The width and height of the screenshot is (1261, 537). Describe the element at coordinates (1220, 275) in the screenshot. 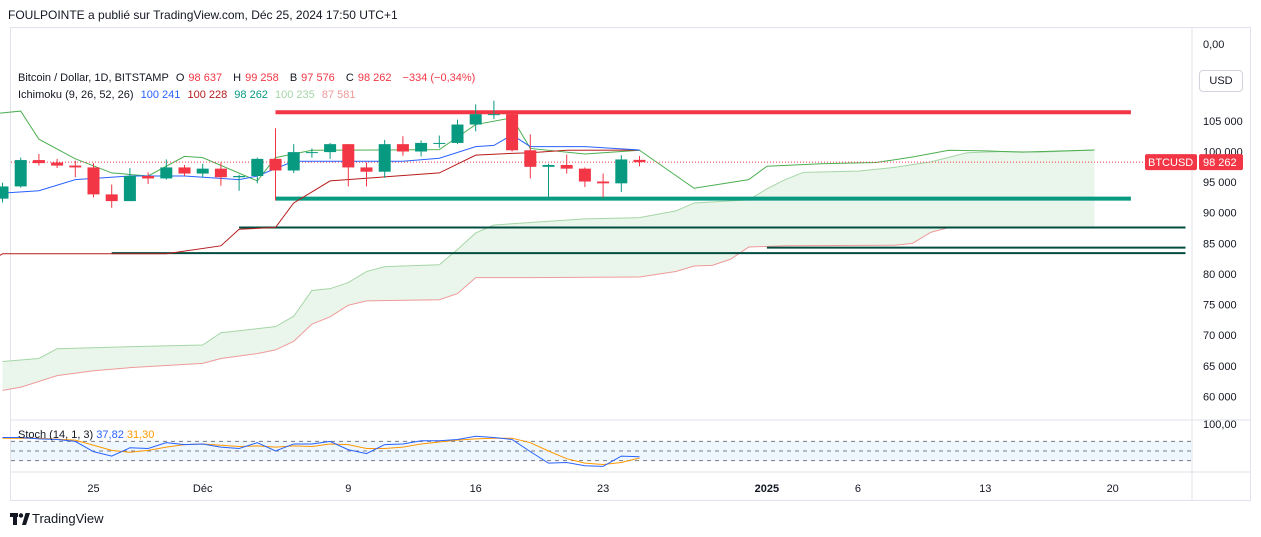

I see `price-tick-label: 80 000` at that location.